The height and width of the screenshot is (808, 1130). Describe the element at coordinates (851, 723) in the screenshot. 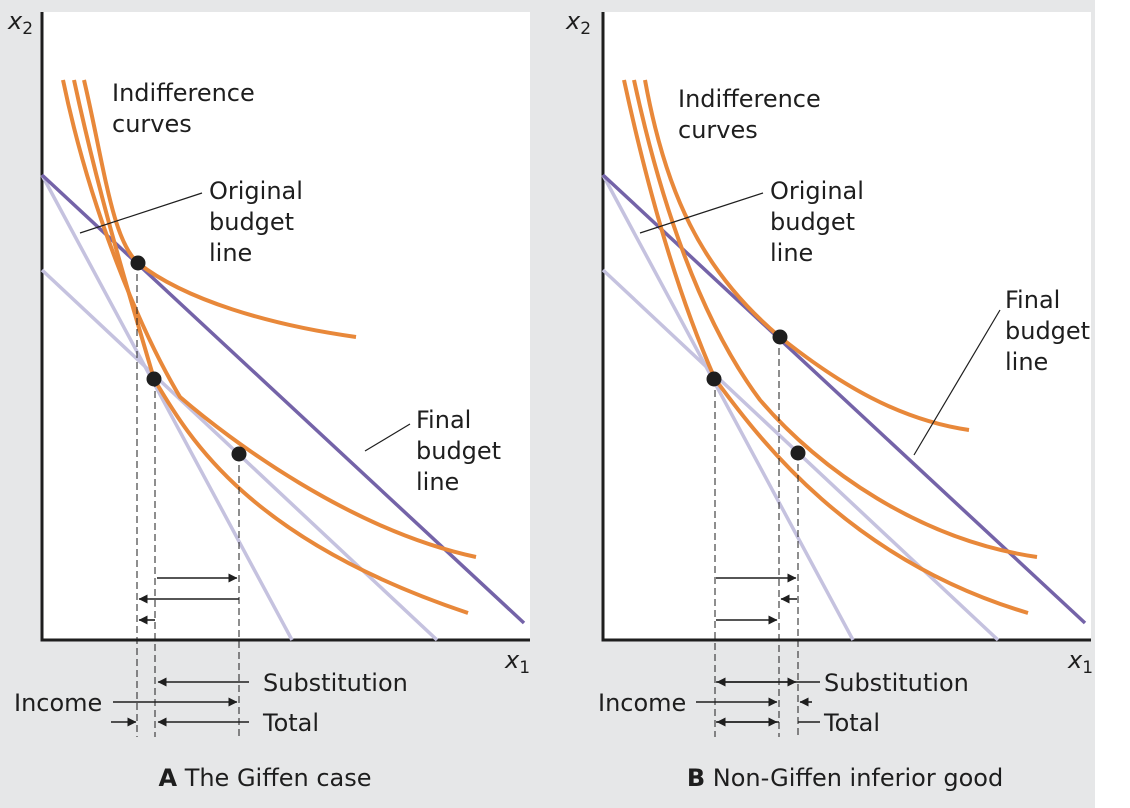

I see `panel-b-total-label: Total` at that location.